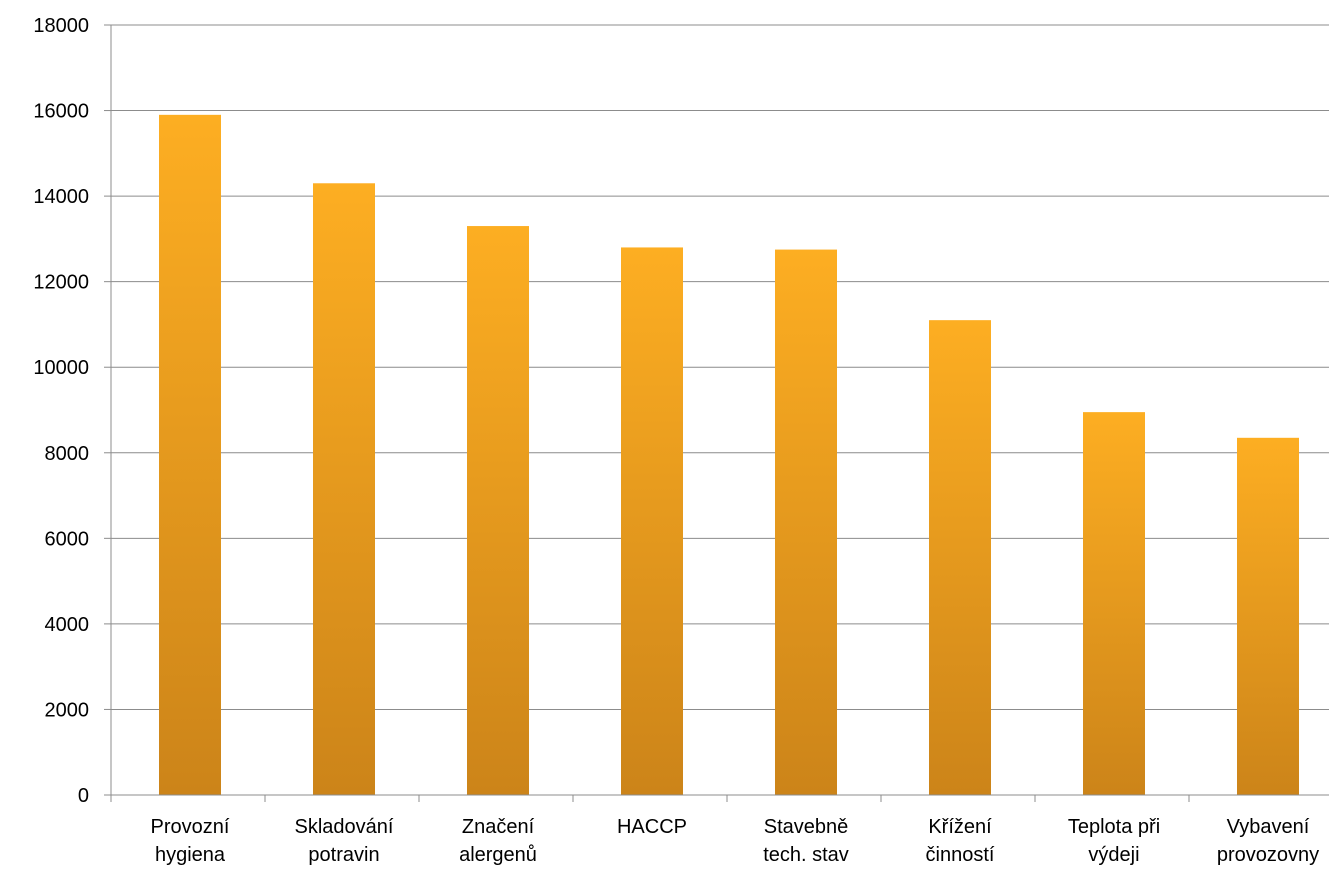 The height and width of the screenshot is (871, 1329). Describe the element at coordinates (960, 827) in the screenshot. I see `x-category-label-line: Křížení` at that location.